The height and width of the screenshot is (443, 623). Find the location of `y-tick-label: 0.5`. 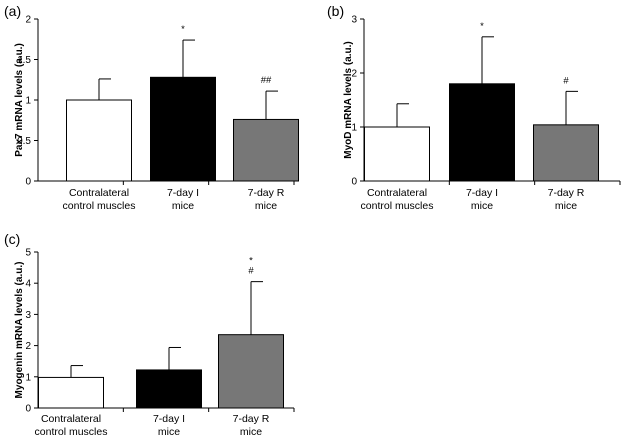

y-tick-label: 0.5 is located at coordinates (24, 141).